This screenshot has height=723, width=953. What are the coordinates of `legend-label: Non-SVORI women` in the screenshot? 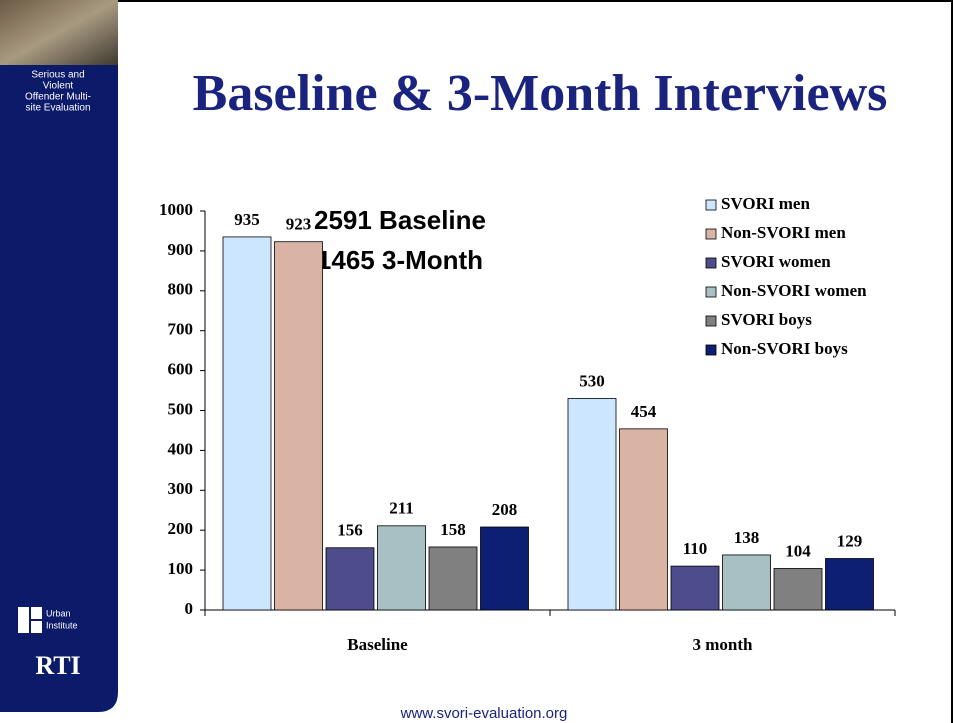 It's located at (794, 290).